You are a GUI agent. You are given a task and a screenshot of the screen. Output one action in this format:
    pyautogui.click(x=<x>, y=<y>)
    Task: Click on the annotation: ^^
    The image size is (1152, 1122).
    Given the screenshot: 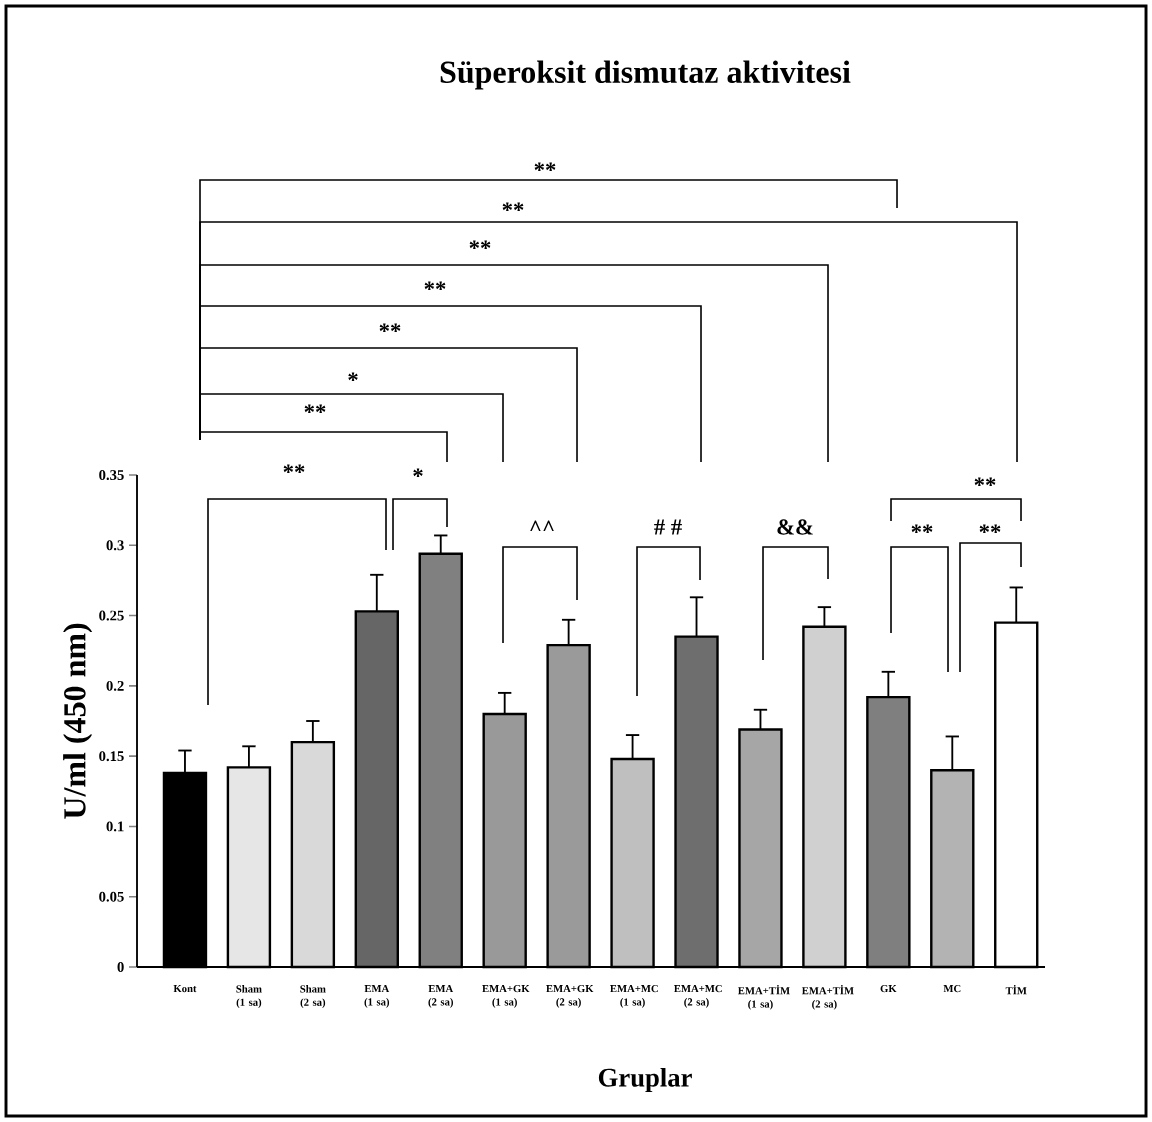 What is the action you would take?
    pyautogui.click(x=542, y=526)
    